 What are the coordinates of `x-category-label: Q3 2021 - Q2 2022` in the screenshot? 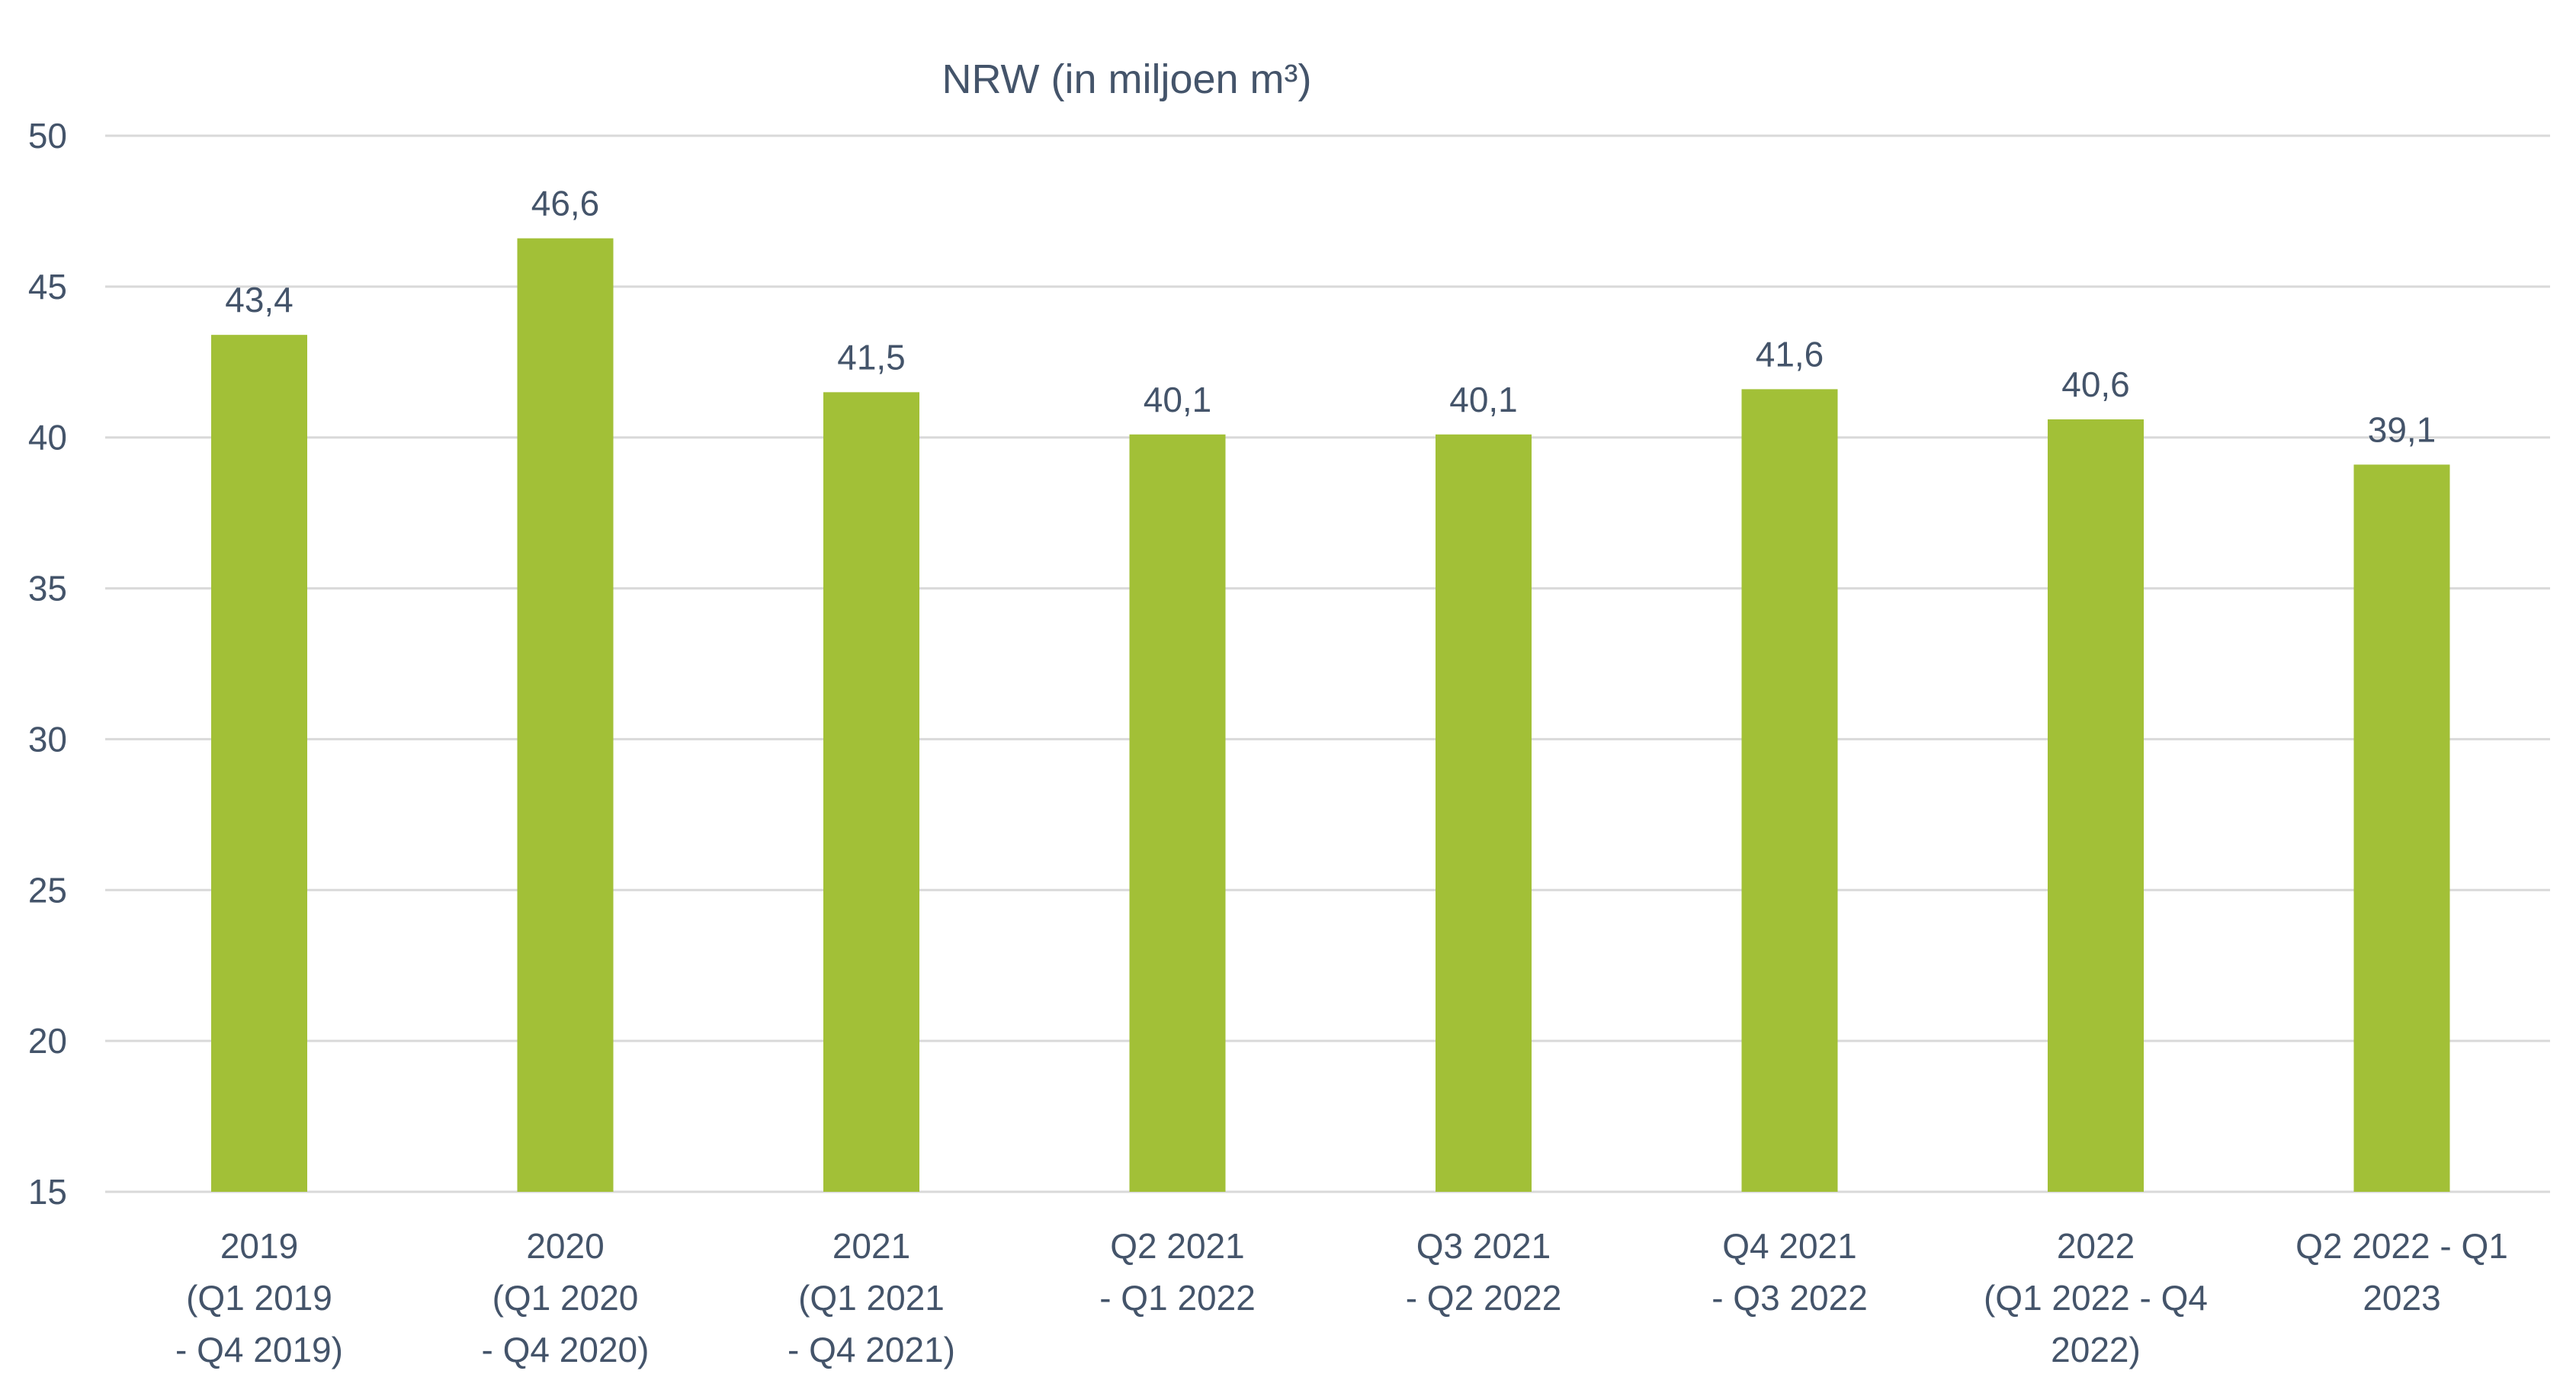 It's located at (1484, 1272).